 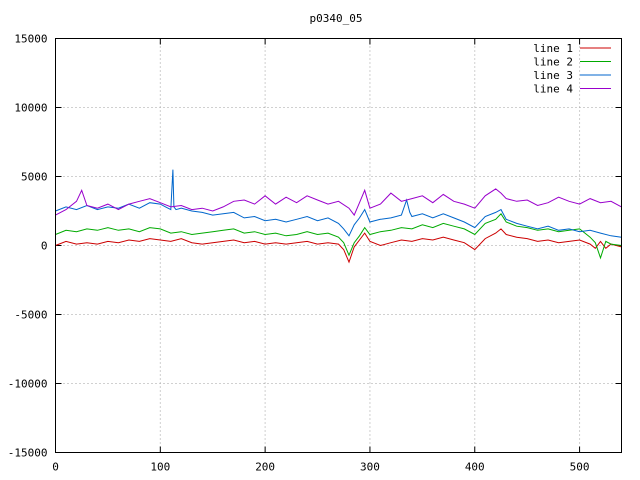 I want to click on x-tick-label: 500, so click(x=580, y=467).